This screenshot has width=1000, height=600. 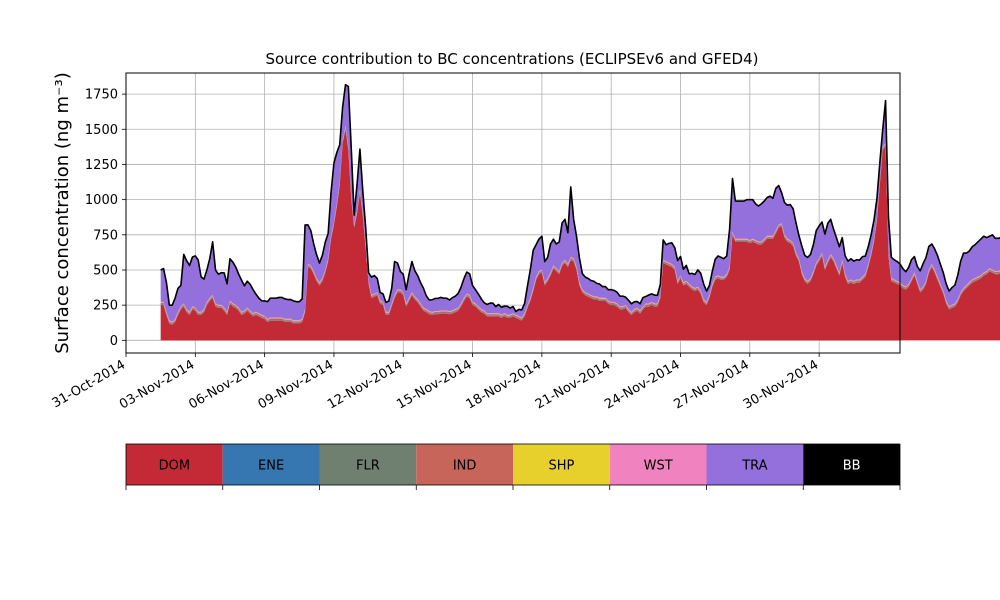 What do you see at coordinates (101, 165) in the screenshot?
I see `y-tick-label: 1250` at bounding box center [101, 165].